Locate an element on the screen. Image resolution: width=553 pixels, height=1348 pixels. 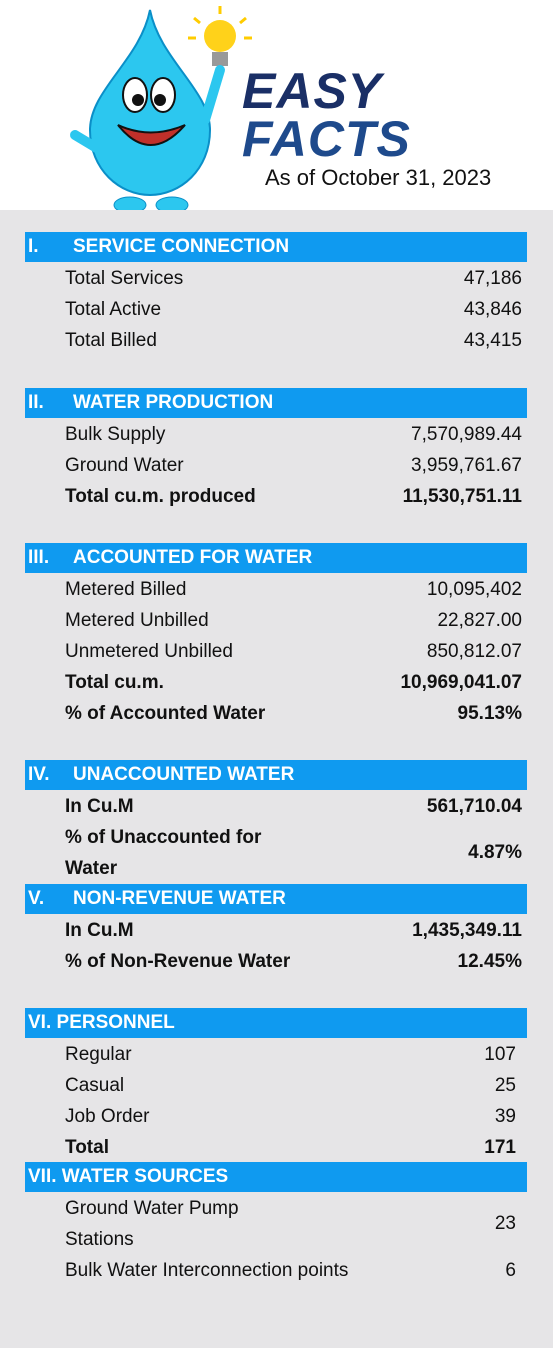
fact-label: Total Active is located at coordinates (113, 309).